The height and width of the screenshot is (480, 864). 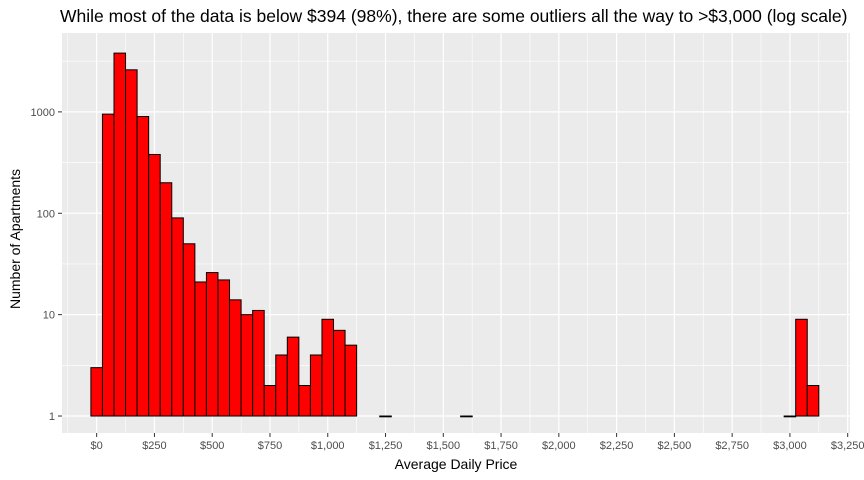 I want to click on x-tick-label: $3,000, so click(x=790, y=446).